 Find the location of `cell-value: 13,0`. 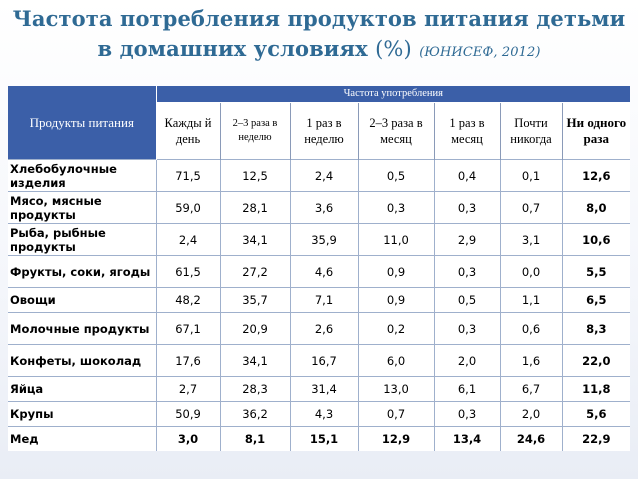

cell-value: 13,0 is located at coordinates (395, 389).